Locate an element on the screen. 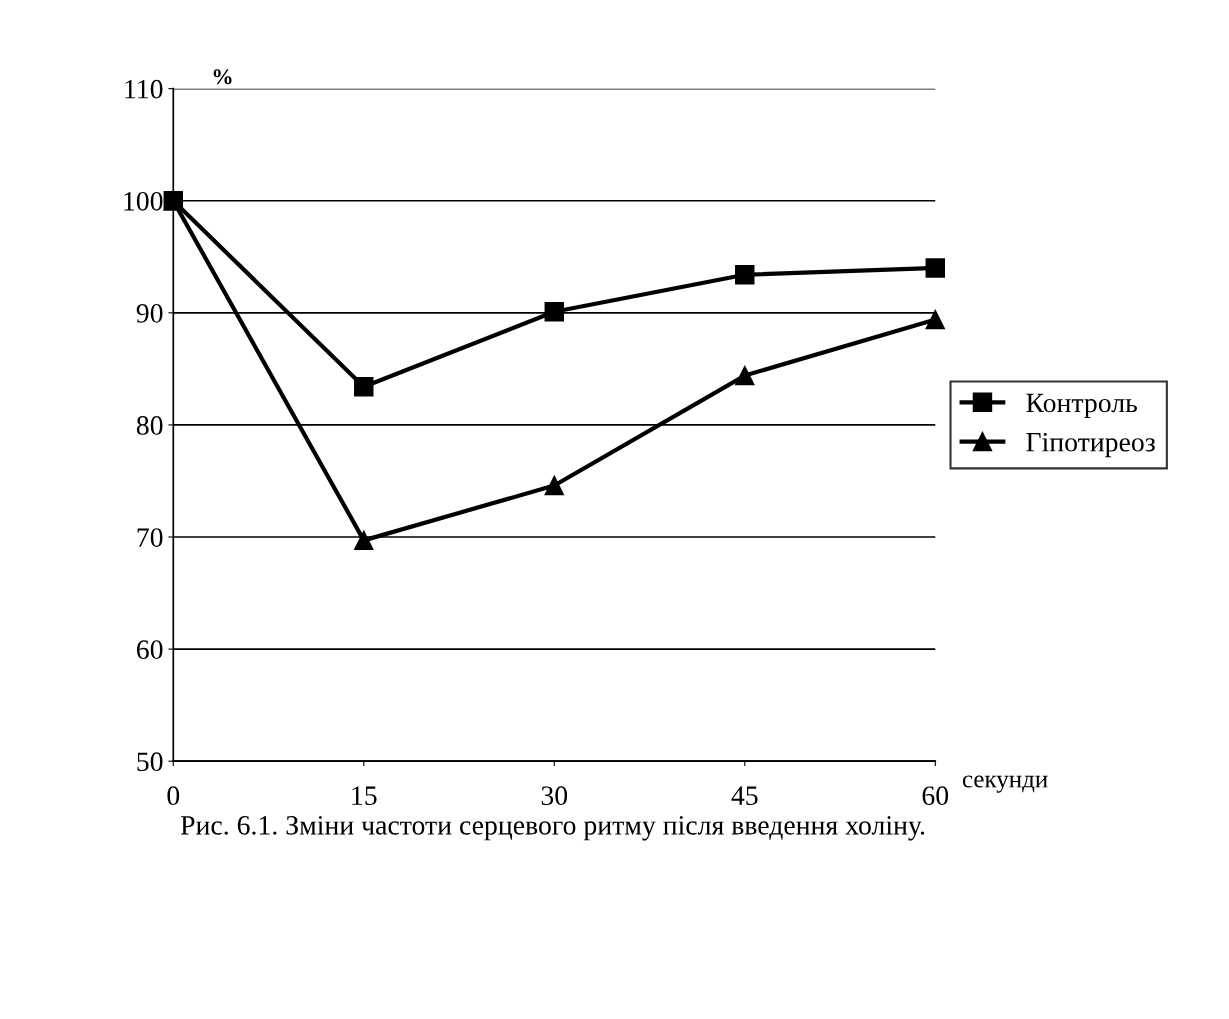 The height and width of the screenshot is (1019, 1229). x-tick-label: 0 is located at coordinates (173, 796).